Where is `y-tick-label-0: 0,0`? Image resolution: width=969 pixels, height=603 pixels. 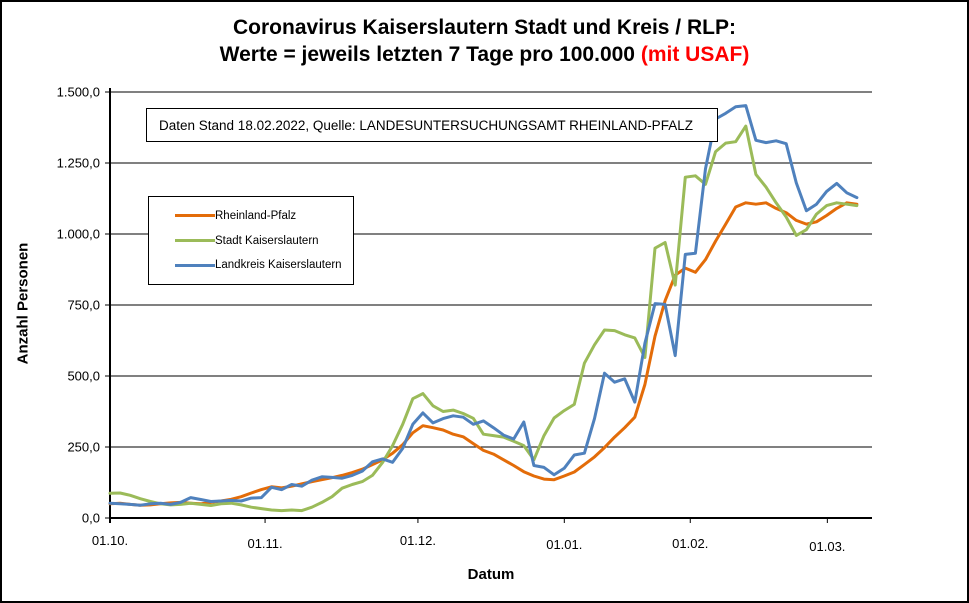
y-tick-label-0: 0,0 is located at coordinates (91, 518).